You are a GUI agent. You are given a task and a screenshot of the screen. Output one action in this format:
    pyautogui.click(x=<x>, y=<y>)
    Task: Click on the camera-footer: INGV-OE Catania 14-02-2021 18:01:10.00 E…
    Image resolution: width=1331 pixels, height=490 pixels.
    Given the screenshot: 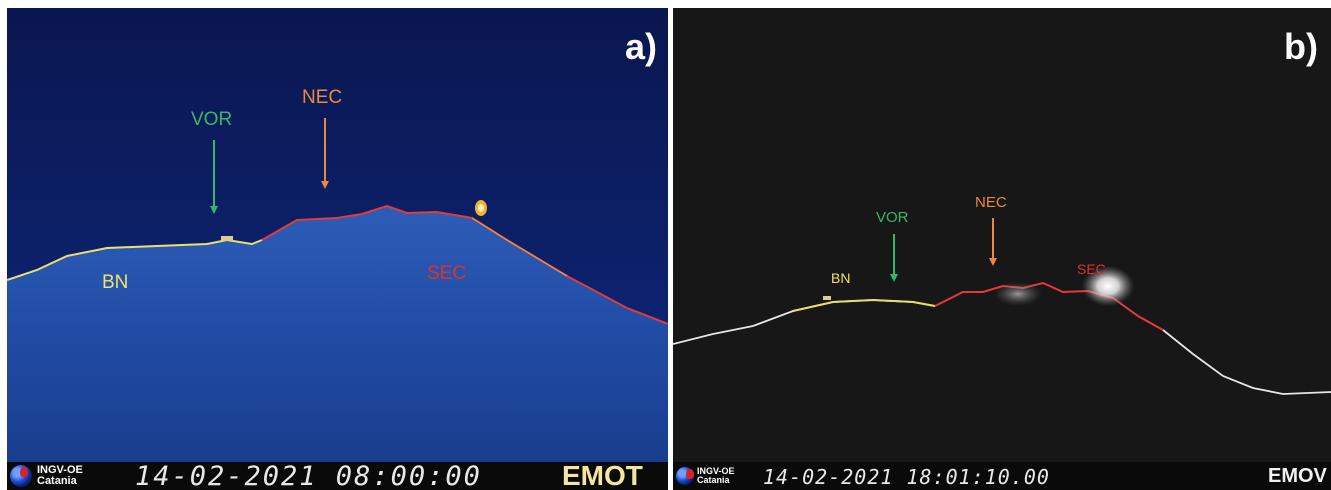 What is the action you would take?
    pyautogui.click(x=1002, y=476)
    